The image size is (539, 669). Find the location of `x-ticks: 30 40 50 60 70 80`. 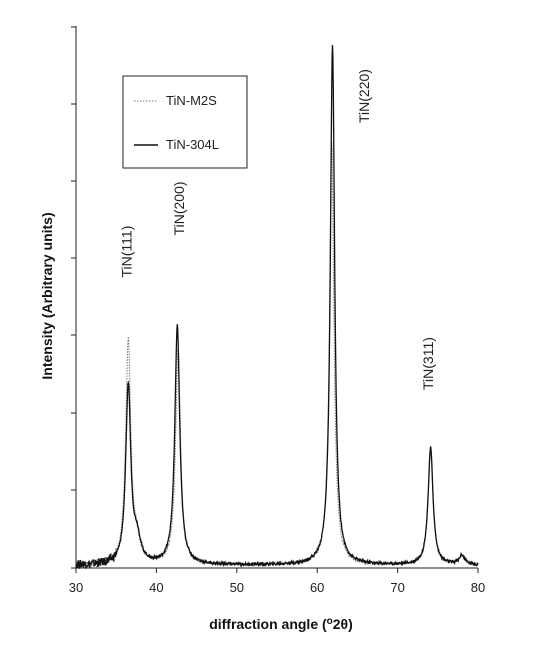

x-ticks: 30 40 50 60 70 80 is located at coordinates (277, 581).